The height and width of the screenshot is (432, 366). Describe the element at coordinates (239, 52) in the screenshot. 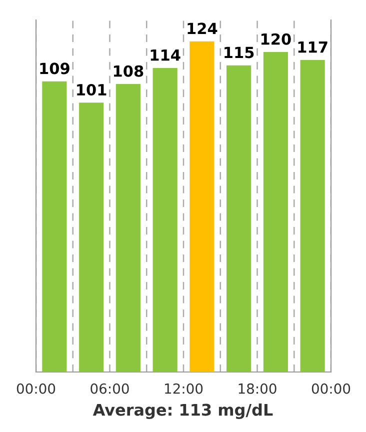

I see `data-label: 115` at that location.